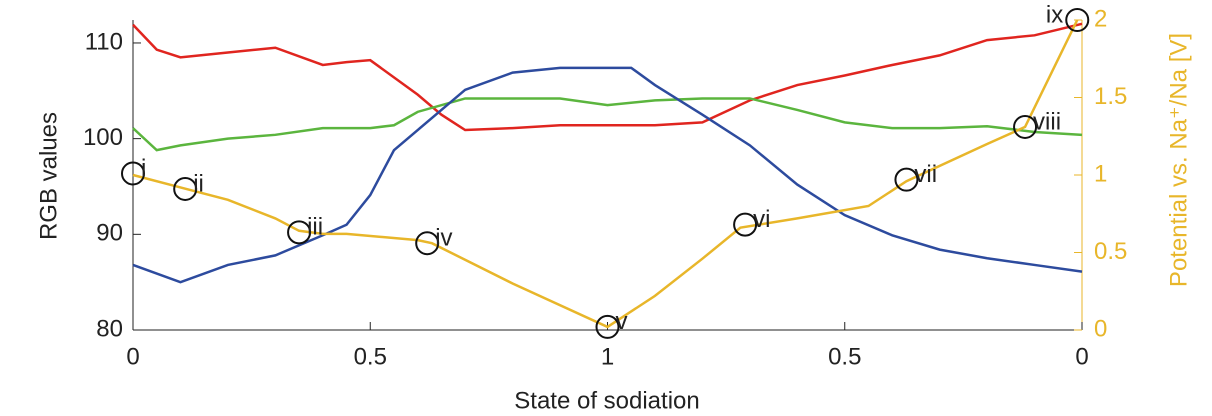 Image resolution: width=1212 pixels, height=416 pixels. I want to click on annotation-label: ix, so click(1054, 14).